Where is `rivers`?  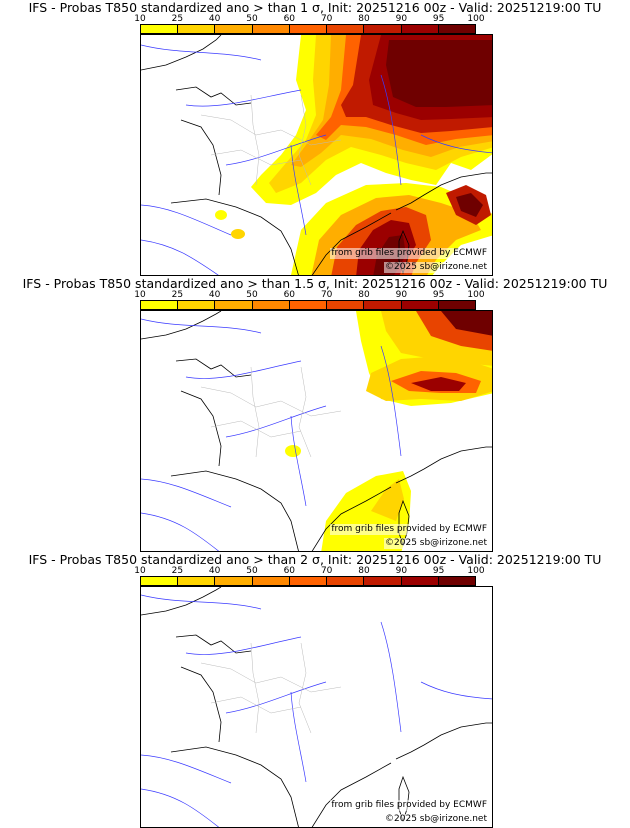
rivers is located at coordinates (271, 434).